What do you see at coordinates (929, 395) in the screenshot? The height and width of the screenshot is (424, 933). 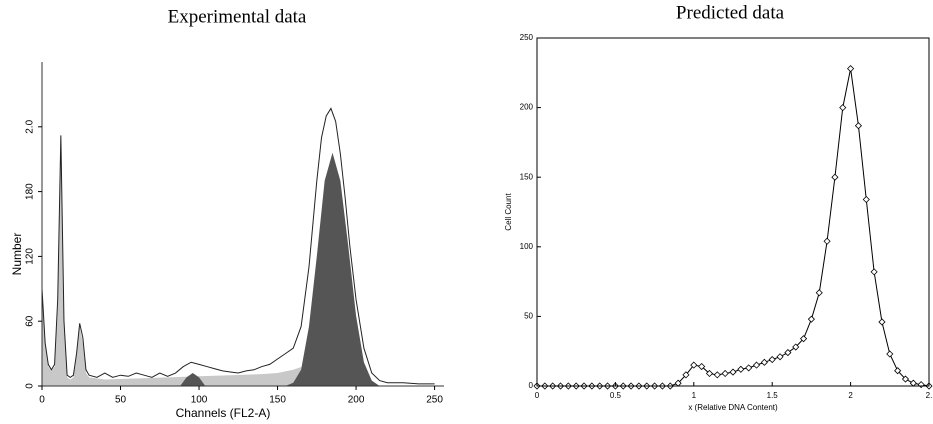 I see `x-tick-label: 2.` at bounding box center [929, 395].